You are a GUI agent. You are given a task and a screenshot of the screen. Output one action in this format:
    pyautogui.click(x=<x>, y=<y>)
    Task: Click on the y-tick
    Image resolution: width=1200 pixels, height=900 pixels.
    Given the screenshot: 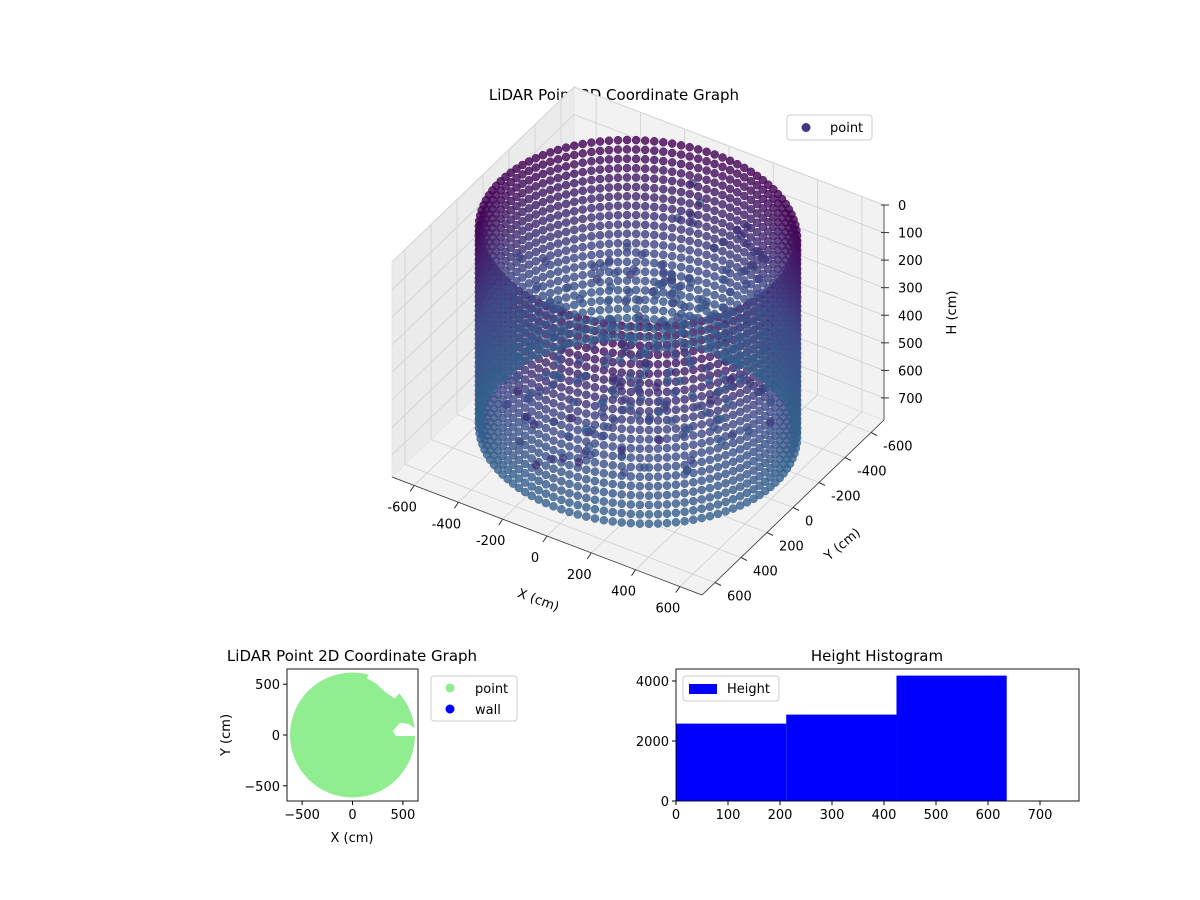 What is the action you would take?
    pyautogui.click(x=744, y=559)
    